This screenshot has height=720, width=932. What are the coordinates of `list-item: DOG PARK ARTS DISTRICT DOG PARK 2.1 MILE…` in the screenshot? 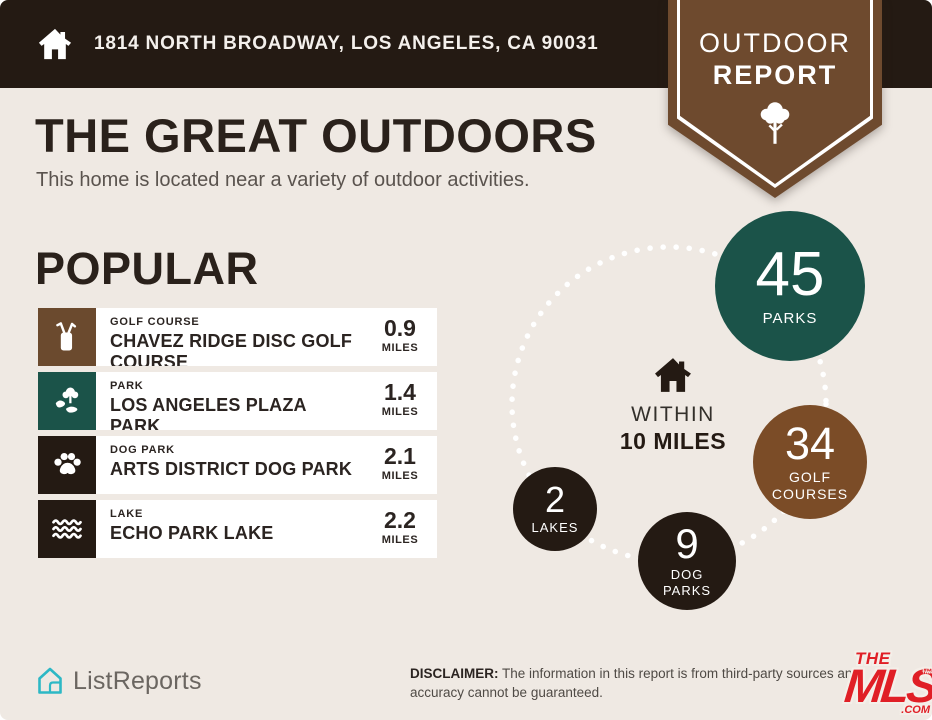 It's located at (237, 465).